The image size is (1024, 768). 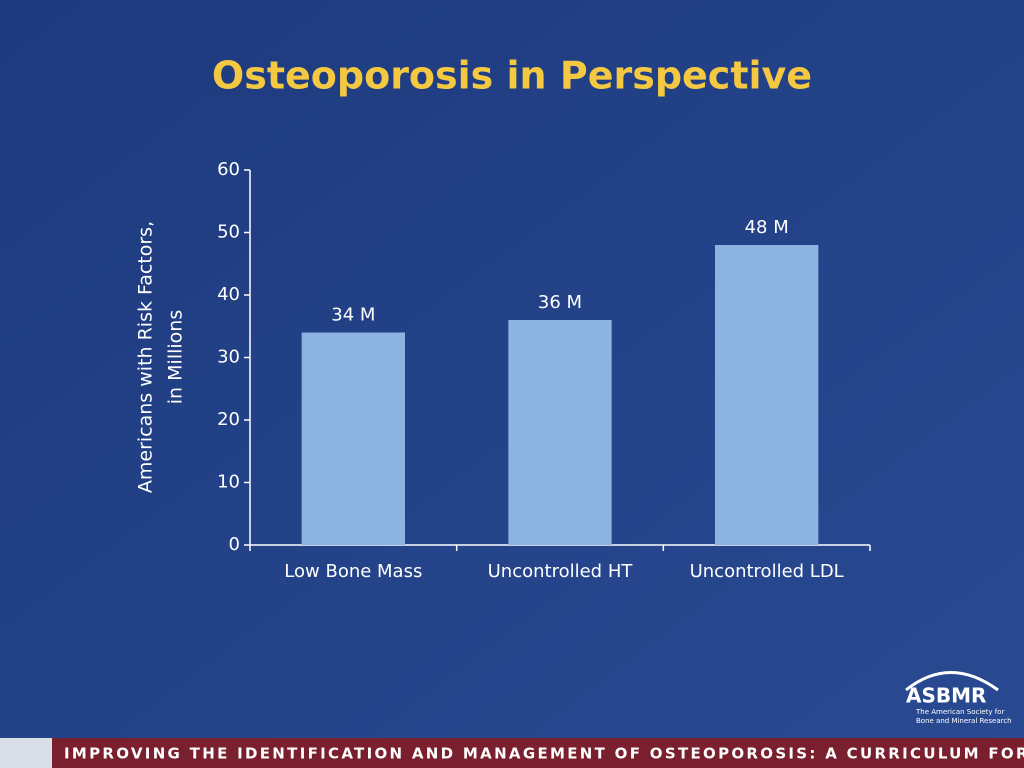 What do you see at coordinates (228, 294) in the screenshot?
I see `y-tick-label: 40` at bounding box center [228, 294].